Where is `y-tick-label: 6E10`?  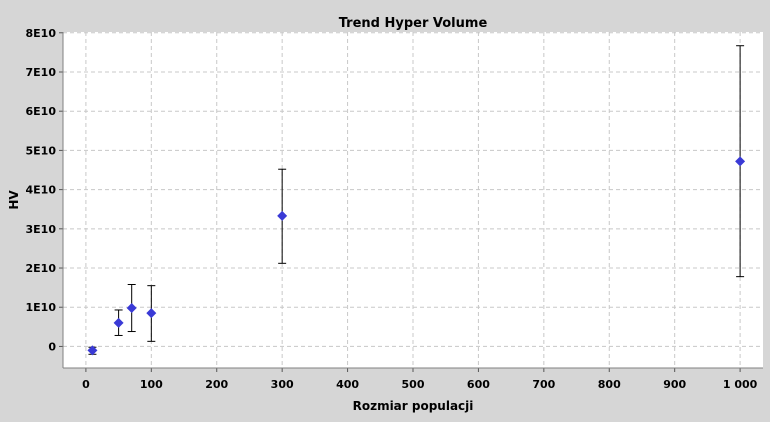
y-tick-label: 6E10 is located at coordinates (41, 111).